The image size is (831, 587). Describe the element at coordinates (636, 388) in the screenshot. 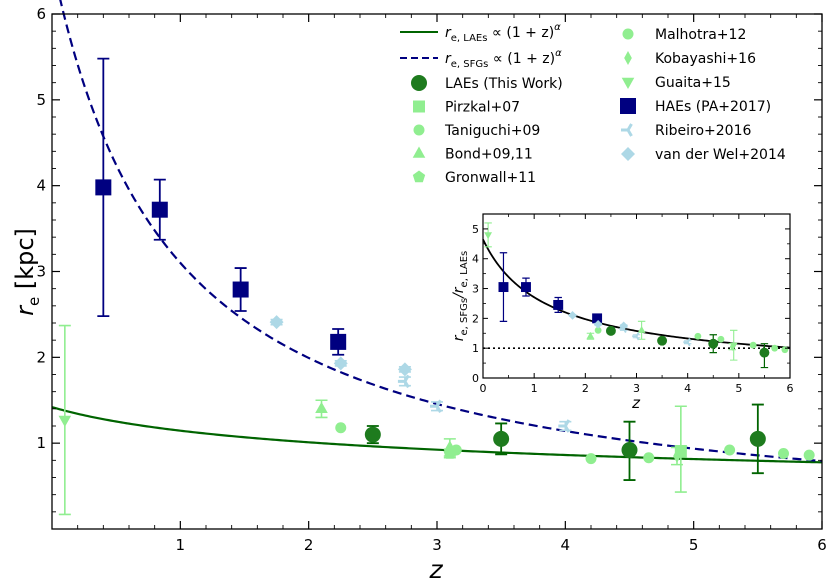

I see `inset-xtick-label-3: 3` at that location.